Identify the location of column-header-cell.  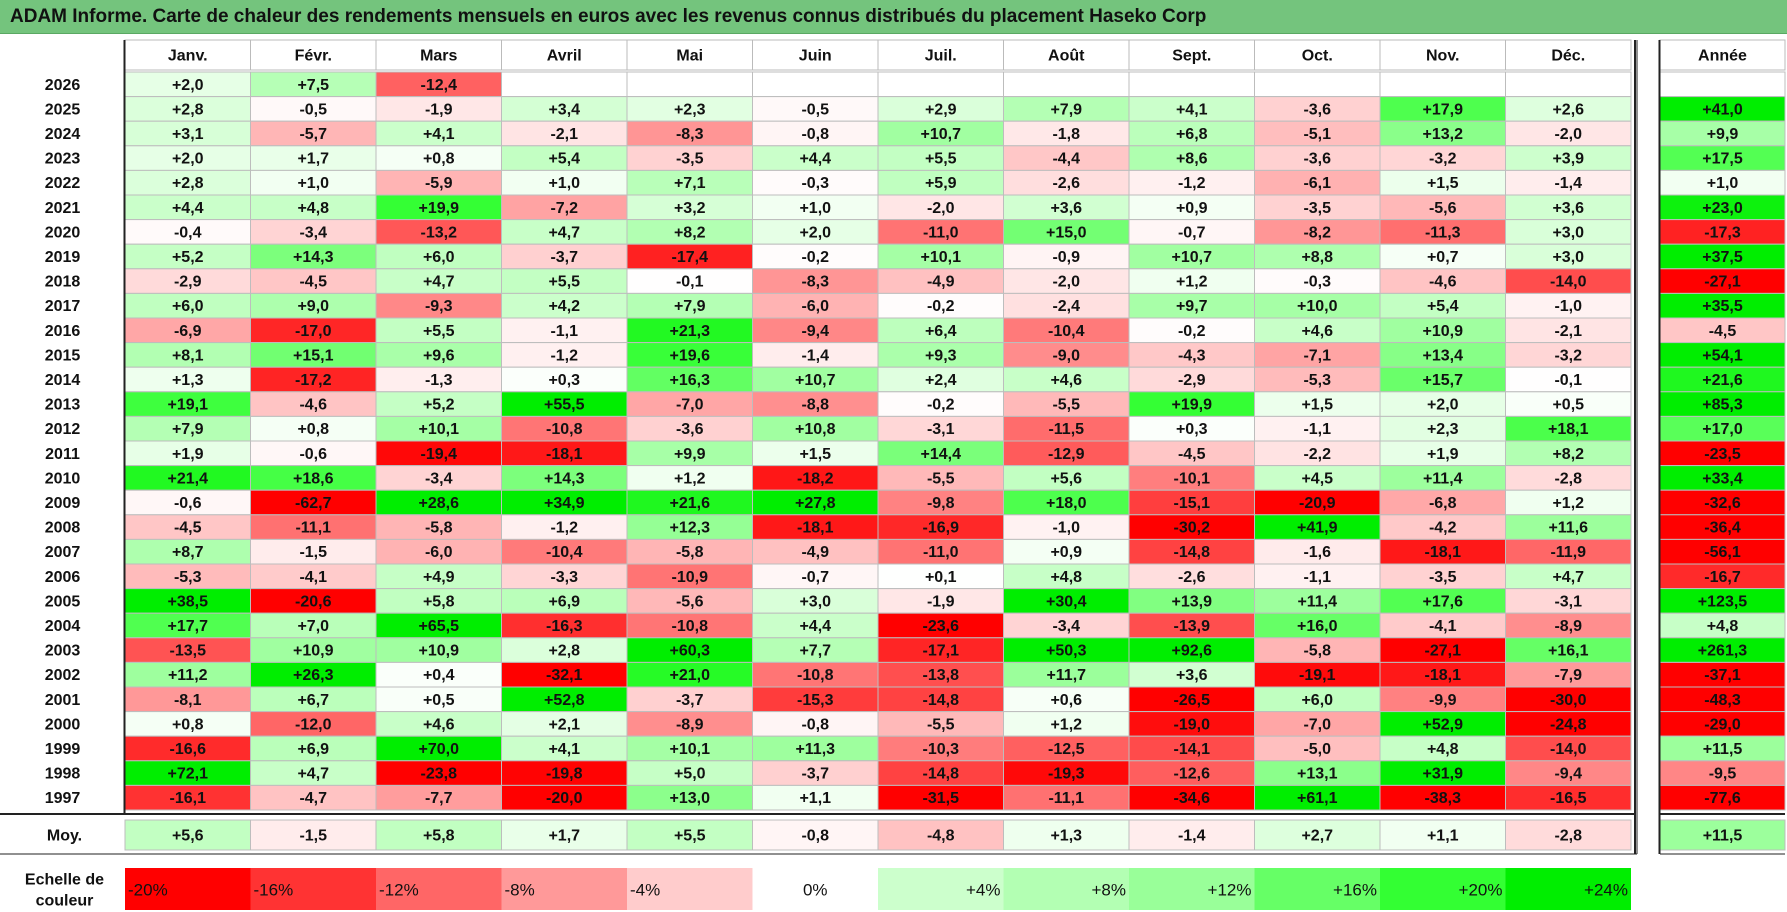
(1442, 55).